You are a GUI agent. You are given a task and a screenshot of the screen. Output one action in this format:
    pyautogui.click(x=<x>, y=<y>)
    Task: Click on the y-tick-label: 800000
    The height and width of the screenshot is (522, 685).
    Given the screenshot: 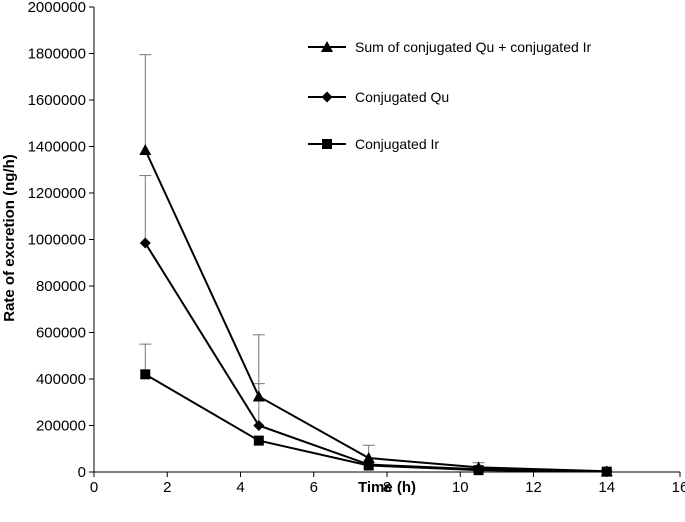 What is the action you would take?
    pyautogui.click(x=61, y=286)
    